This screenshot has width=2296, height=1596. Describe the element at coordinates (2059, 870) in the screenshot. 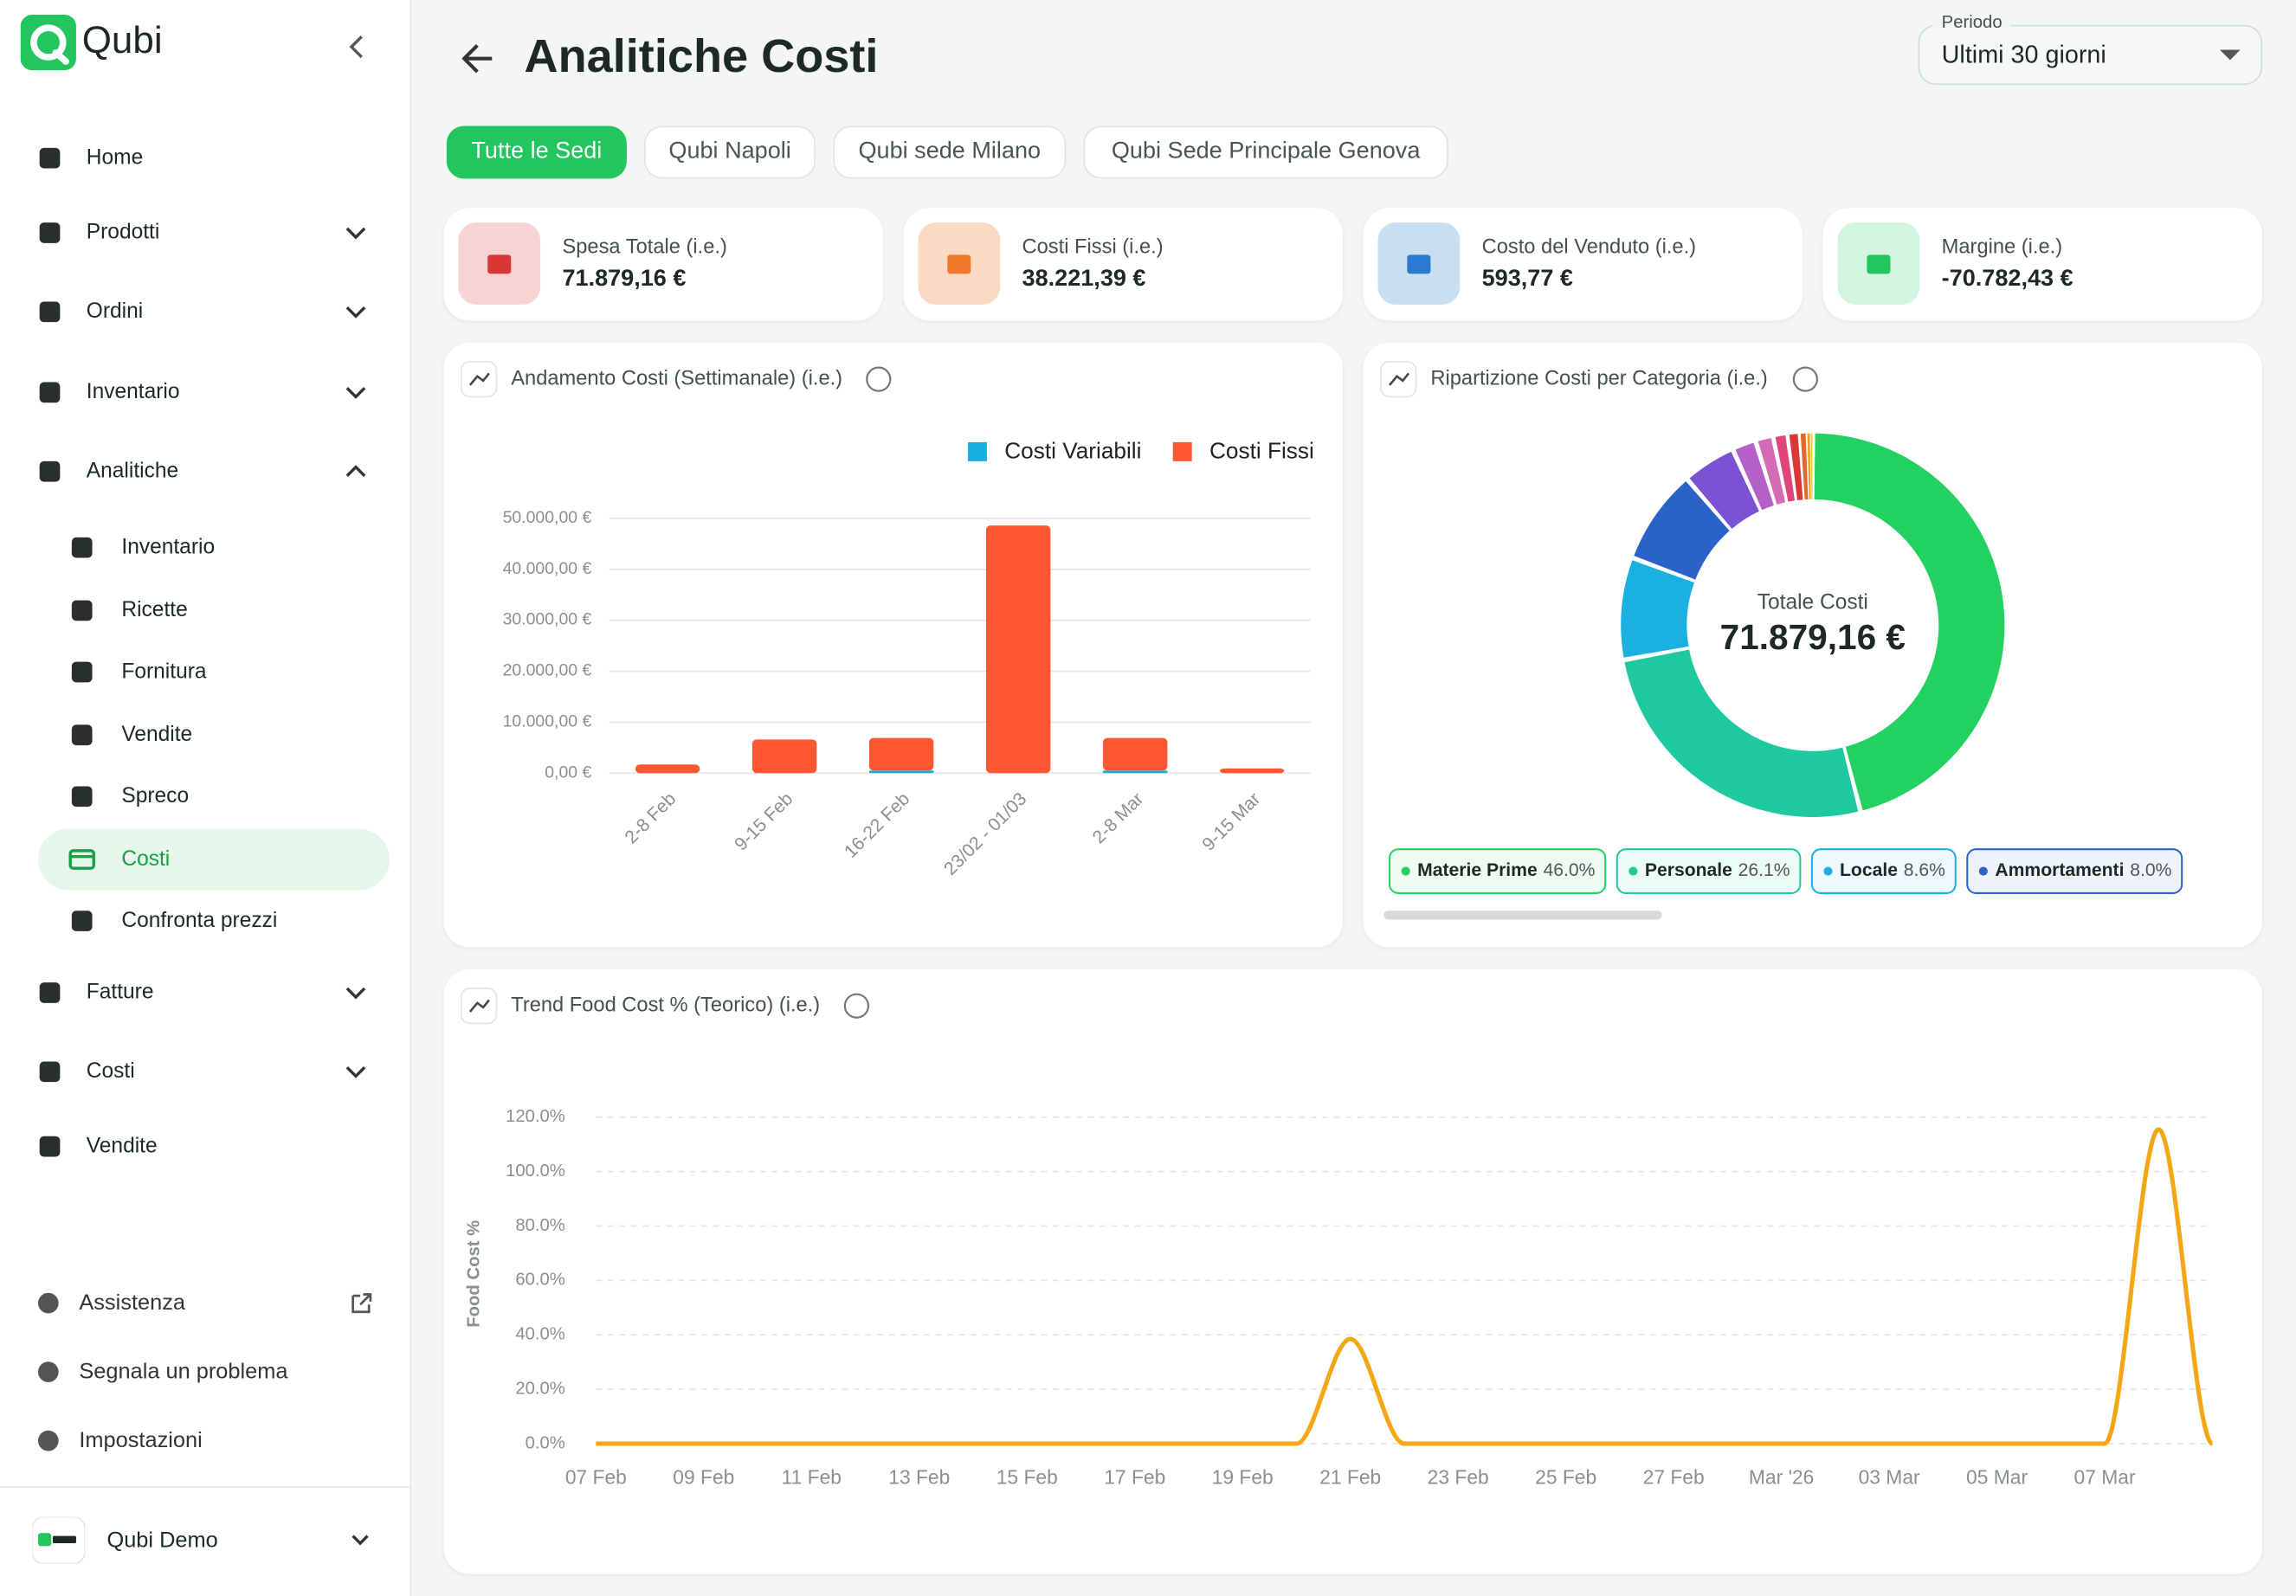

I see `chip-name: Ammortamenti` at that location.